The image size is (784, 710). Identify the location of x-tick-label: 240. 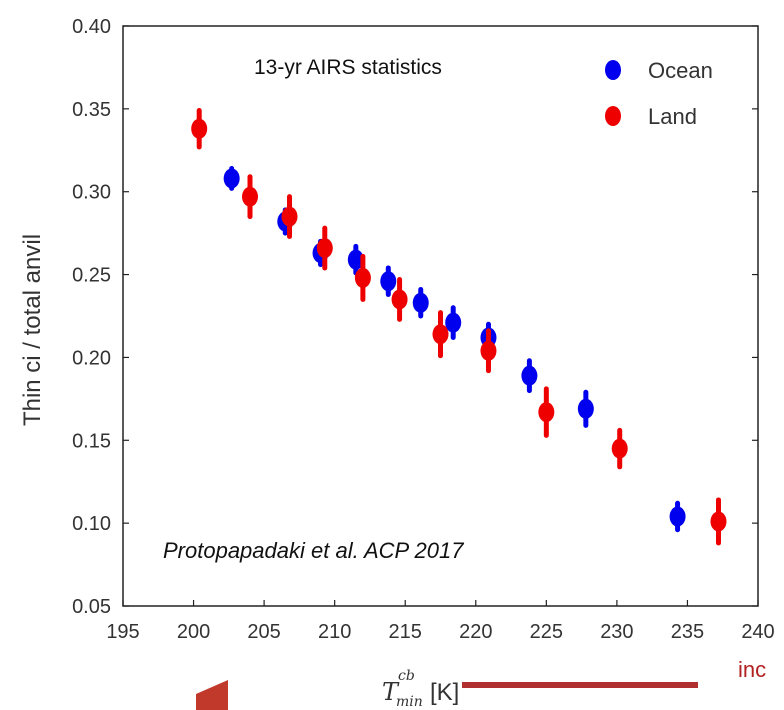
(757, 632).